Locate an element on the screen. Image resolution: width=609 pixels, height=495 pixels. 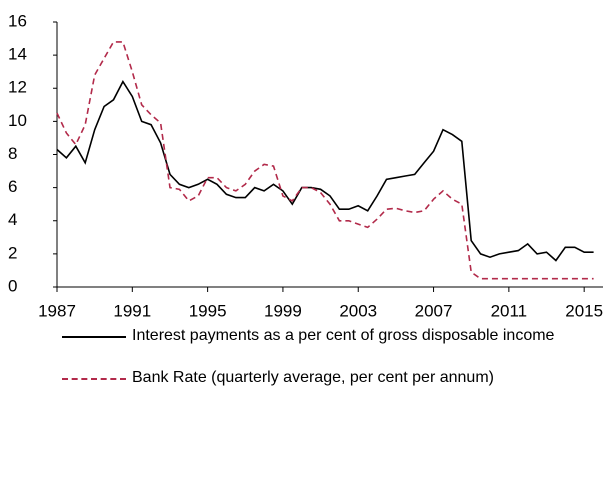
x-tick-label: 2011 is located at coordinates (509, 310).